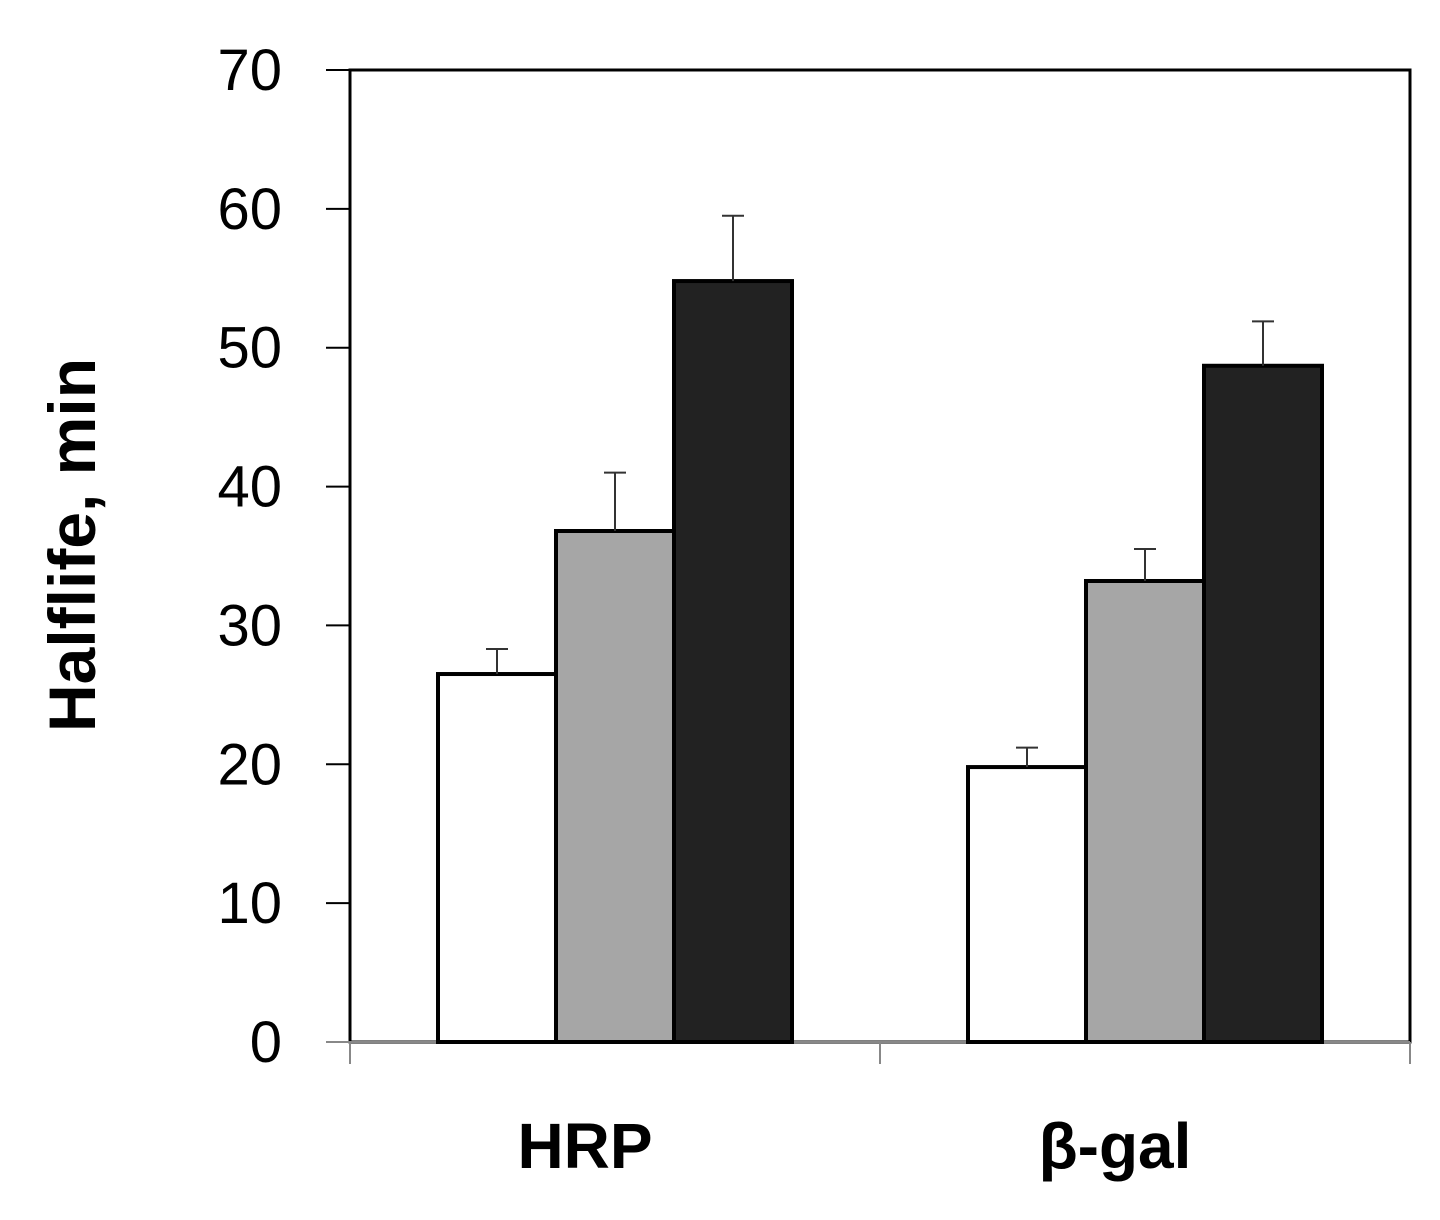 Image resolution: width=1440 pixels, height=1220 pixels. I want to click on y-tick-label: 0, so click(266, 1042).